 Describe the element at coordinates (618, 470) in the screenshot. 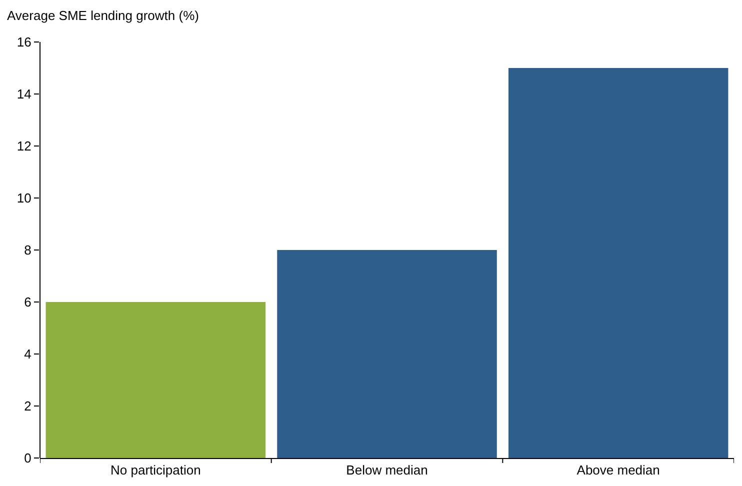

I see `x-tick-label: Above median` at that location.